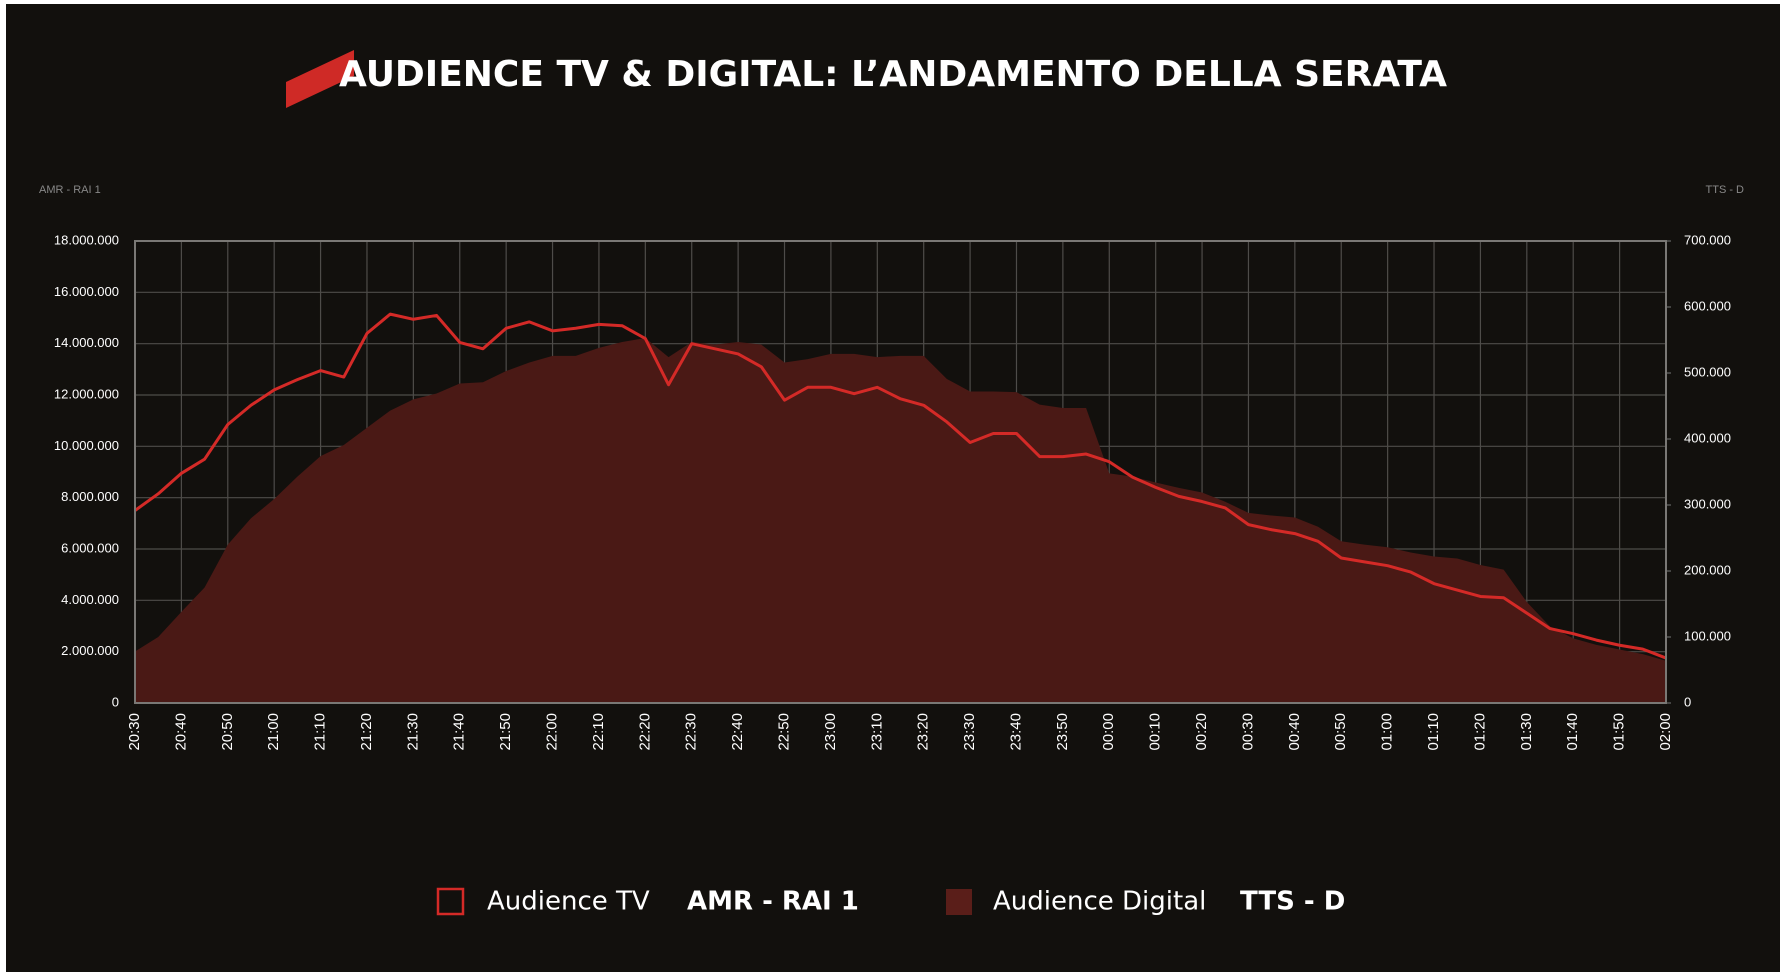  I want to click on x-tick-label: 00:40, so click(1294, 732).